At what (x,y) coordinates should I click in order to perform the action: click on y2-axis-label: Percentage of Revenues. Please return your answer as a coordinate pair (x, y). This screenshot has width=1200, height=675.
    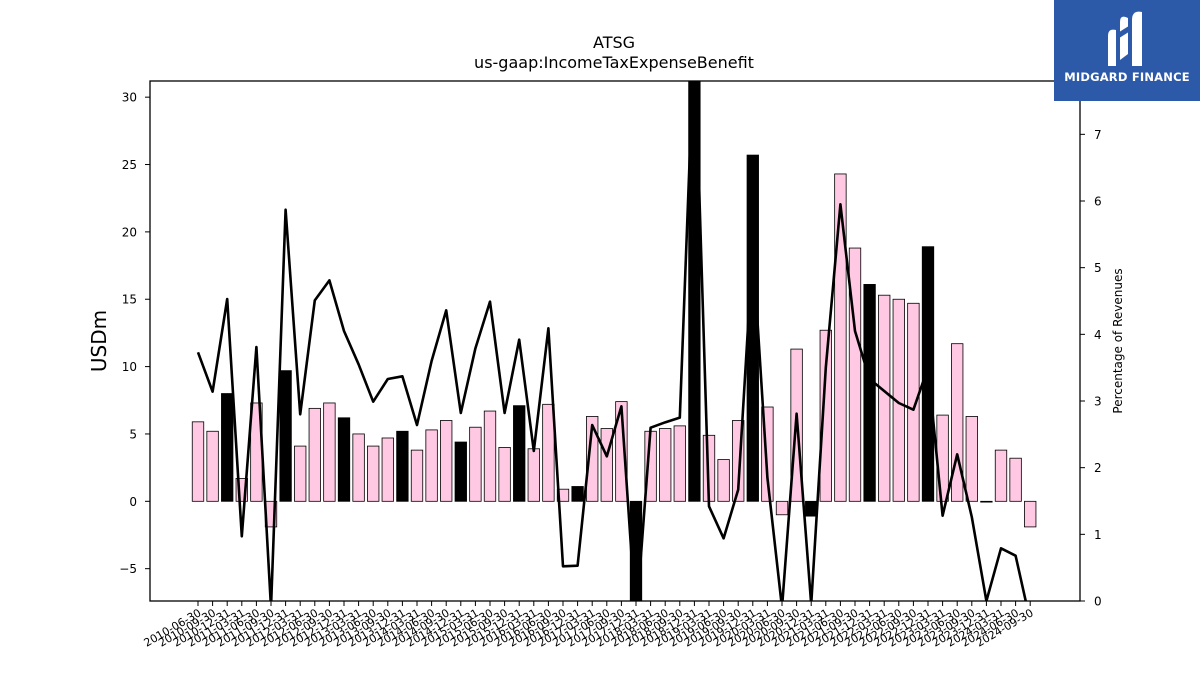
    Looking at the image, I should click on (1118, 340).